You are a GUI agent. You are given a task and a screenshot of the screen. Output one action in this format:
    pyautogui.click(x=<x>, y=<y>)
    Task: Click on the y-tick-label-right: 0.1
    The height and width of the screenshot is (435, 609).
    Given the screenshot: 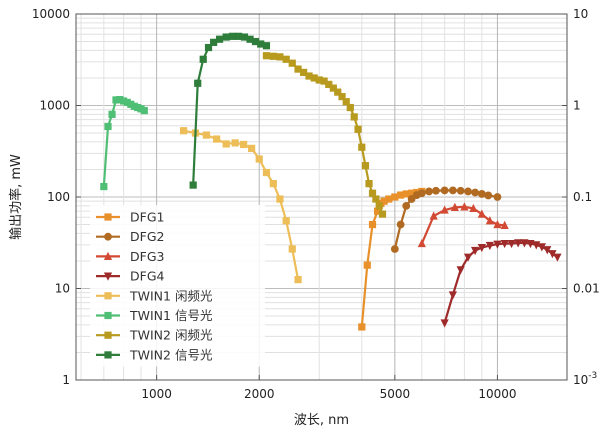 What is the action you would take?
    pyautogui.click(x=582, y=197)
    